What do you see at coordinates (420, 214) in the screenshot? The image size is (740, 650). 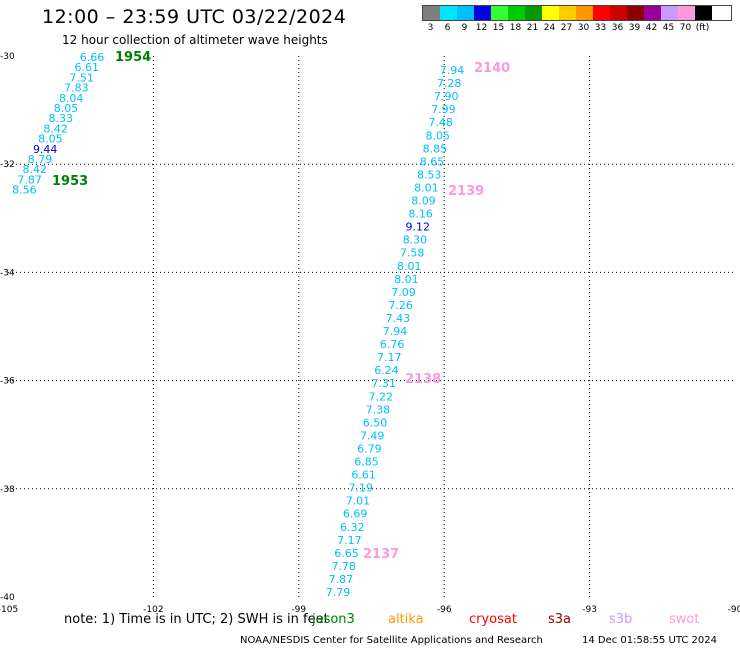 I see `wave-height-label: 8.16` at bounding box center [420, 214].